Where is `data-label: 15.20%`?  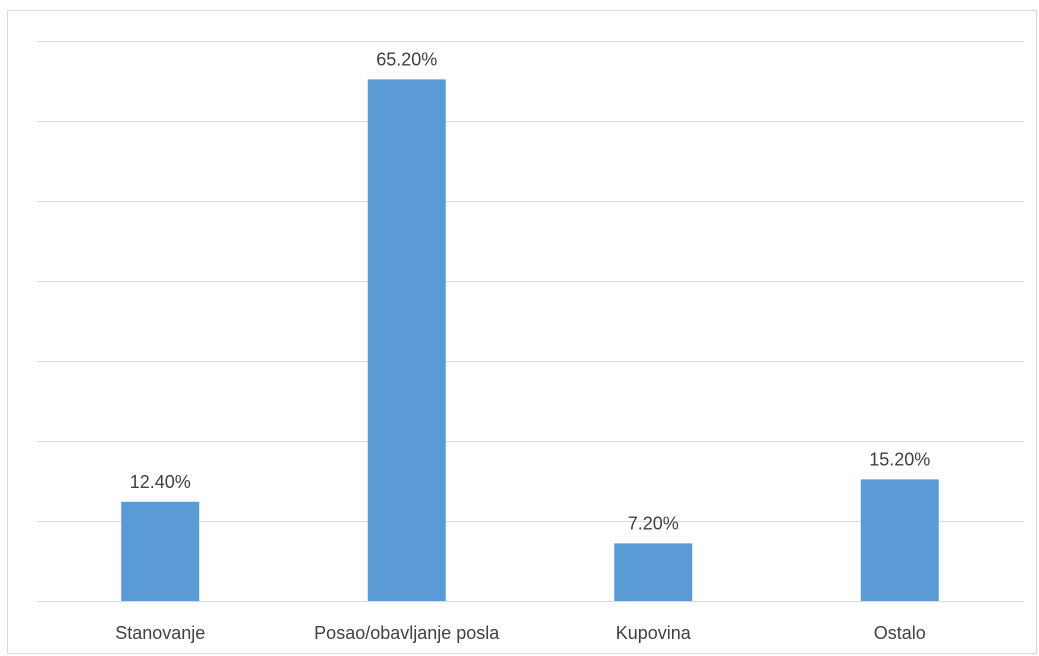 data-label: 15.20% is located at coordinates (899, 459).